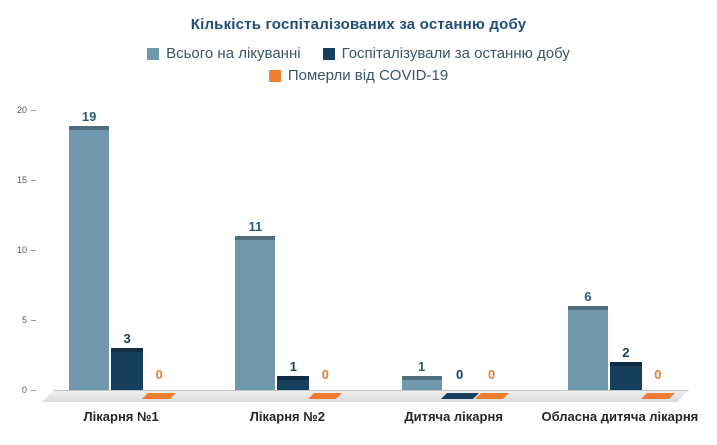 This screenshot has width=717, height=445. What do you see at coordinates (588, 296) in the screenshot?
I see `data-label: 6` at bounding box center [588, 296].